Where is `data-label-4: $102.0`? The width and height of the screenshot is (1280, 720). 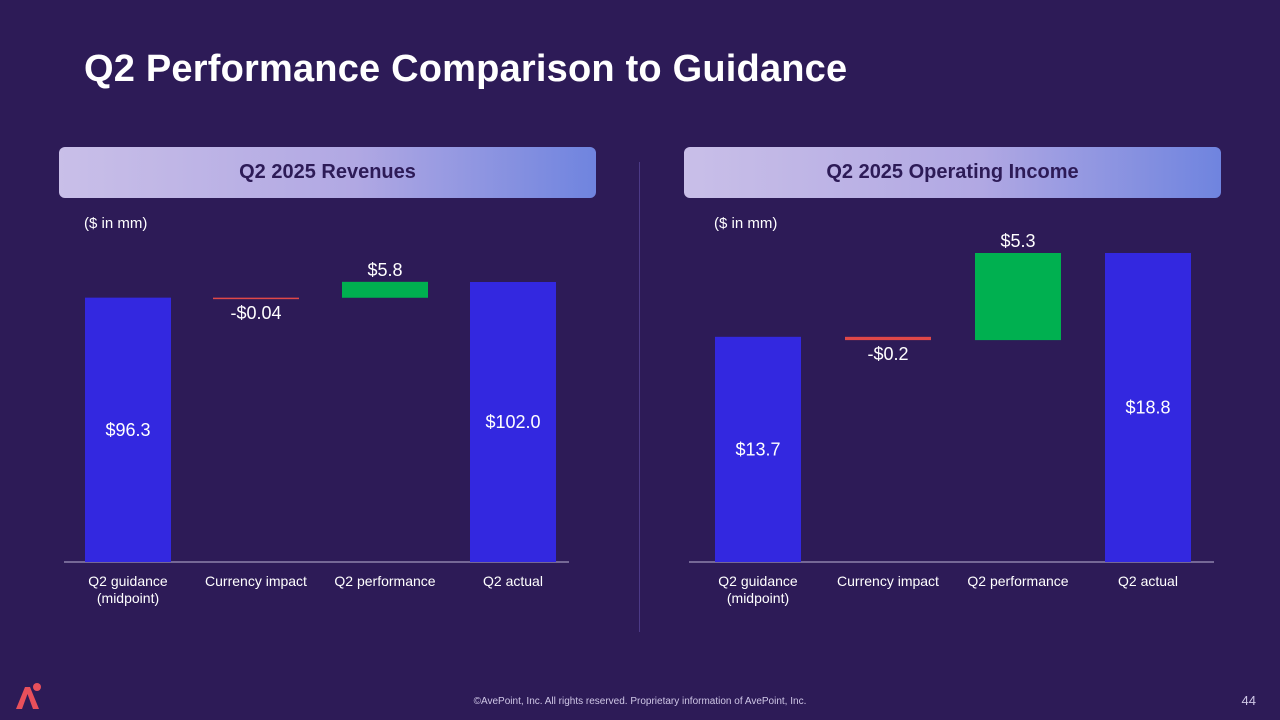
data-label-4: $102.0 is located at coordinates (512, 422).